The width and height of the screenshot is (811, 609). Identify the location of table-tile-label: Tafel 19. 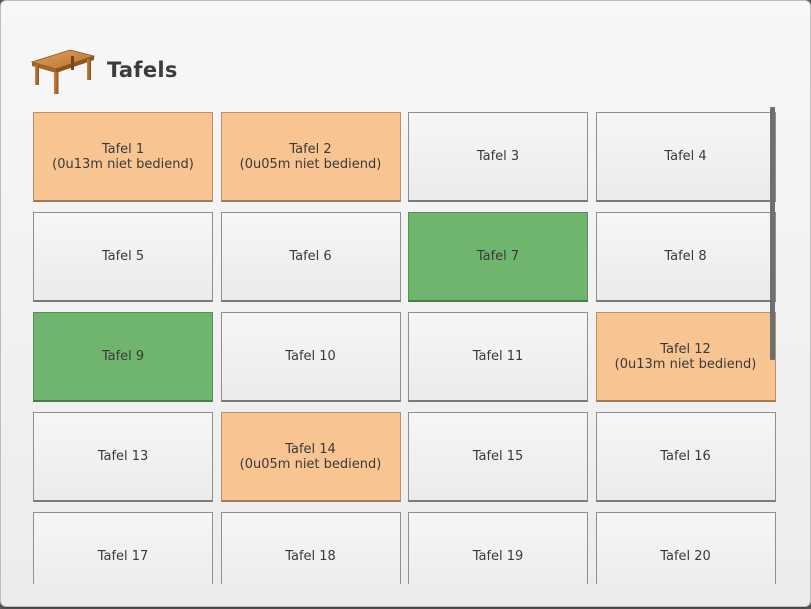
(498, 556).